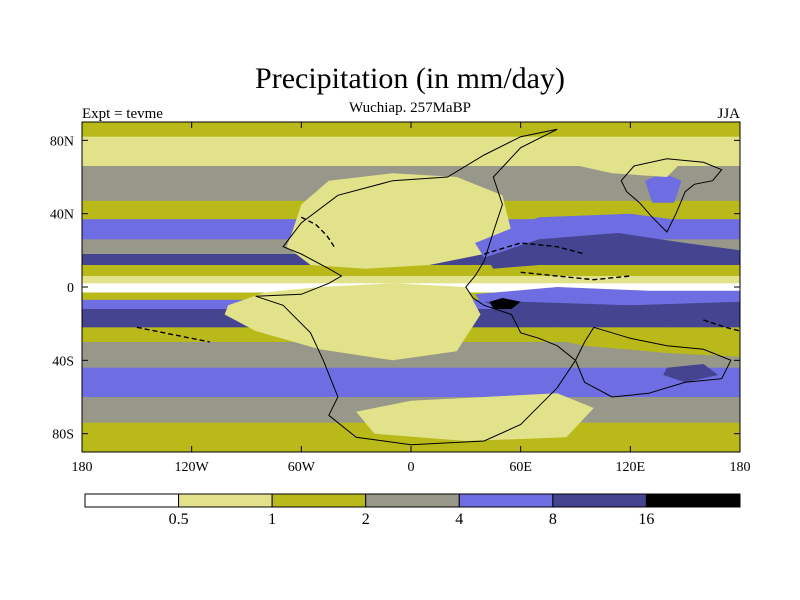 The height and width of the screenshot is (600, 800). I want to click on x-tick-label-0: 180, so click(82, 467).